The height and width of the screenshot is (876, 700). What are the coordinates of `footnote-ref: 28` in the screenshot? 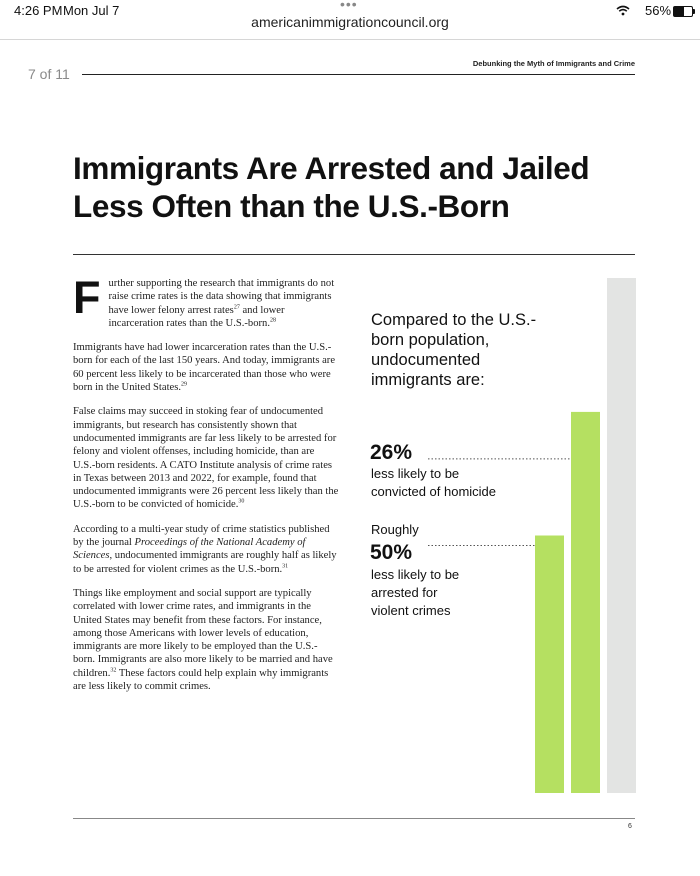 It's located at (273, 320).